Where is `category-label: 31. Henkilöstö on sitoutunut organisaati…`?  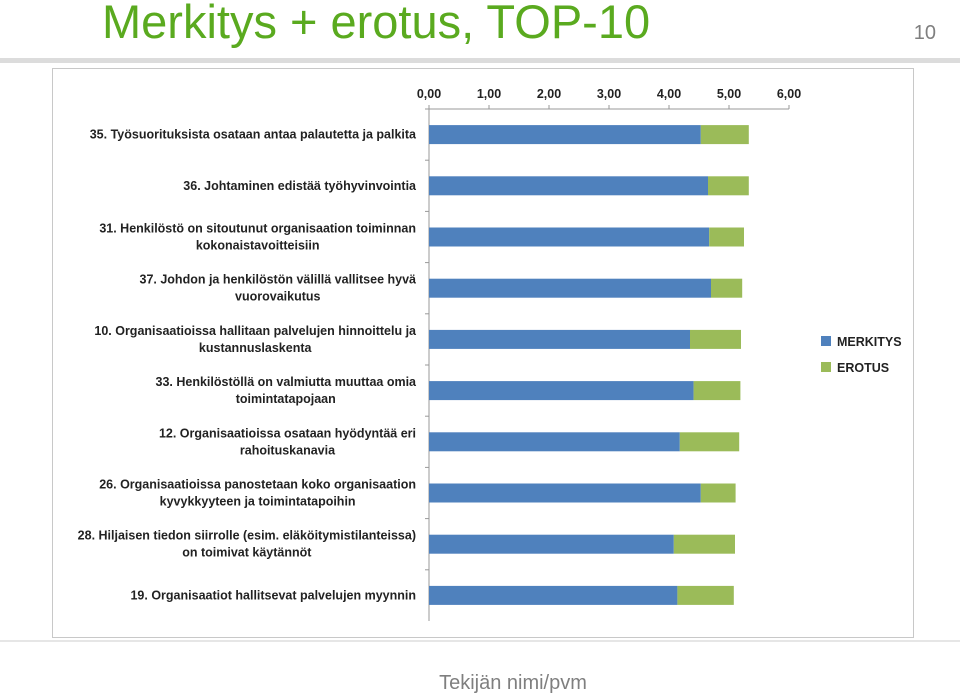
category-label: 31. Henkilöstö on sitoutunut organisaati… is located at coordinates (257, 229).